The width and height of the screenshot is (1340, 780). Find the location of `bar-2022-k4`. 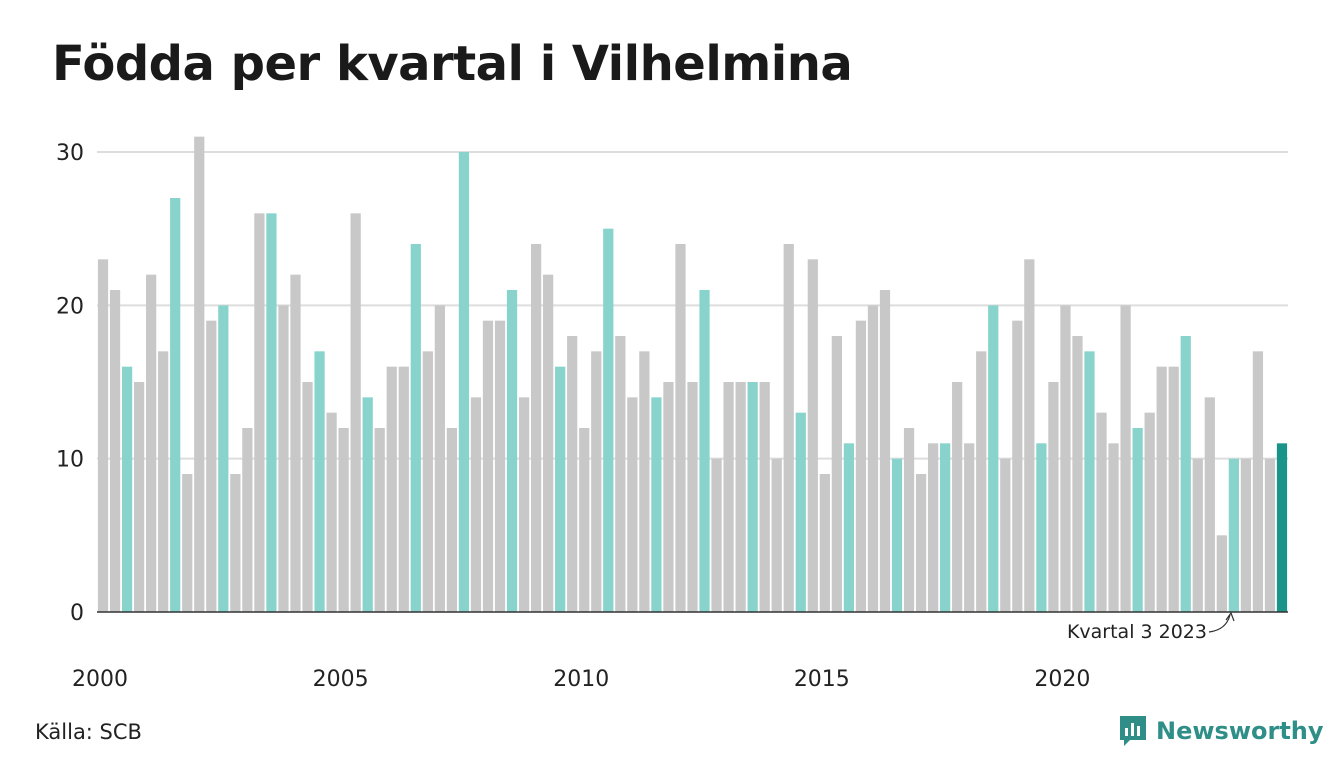

bar-2022-k4 is located at coordinates (1197, 535).